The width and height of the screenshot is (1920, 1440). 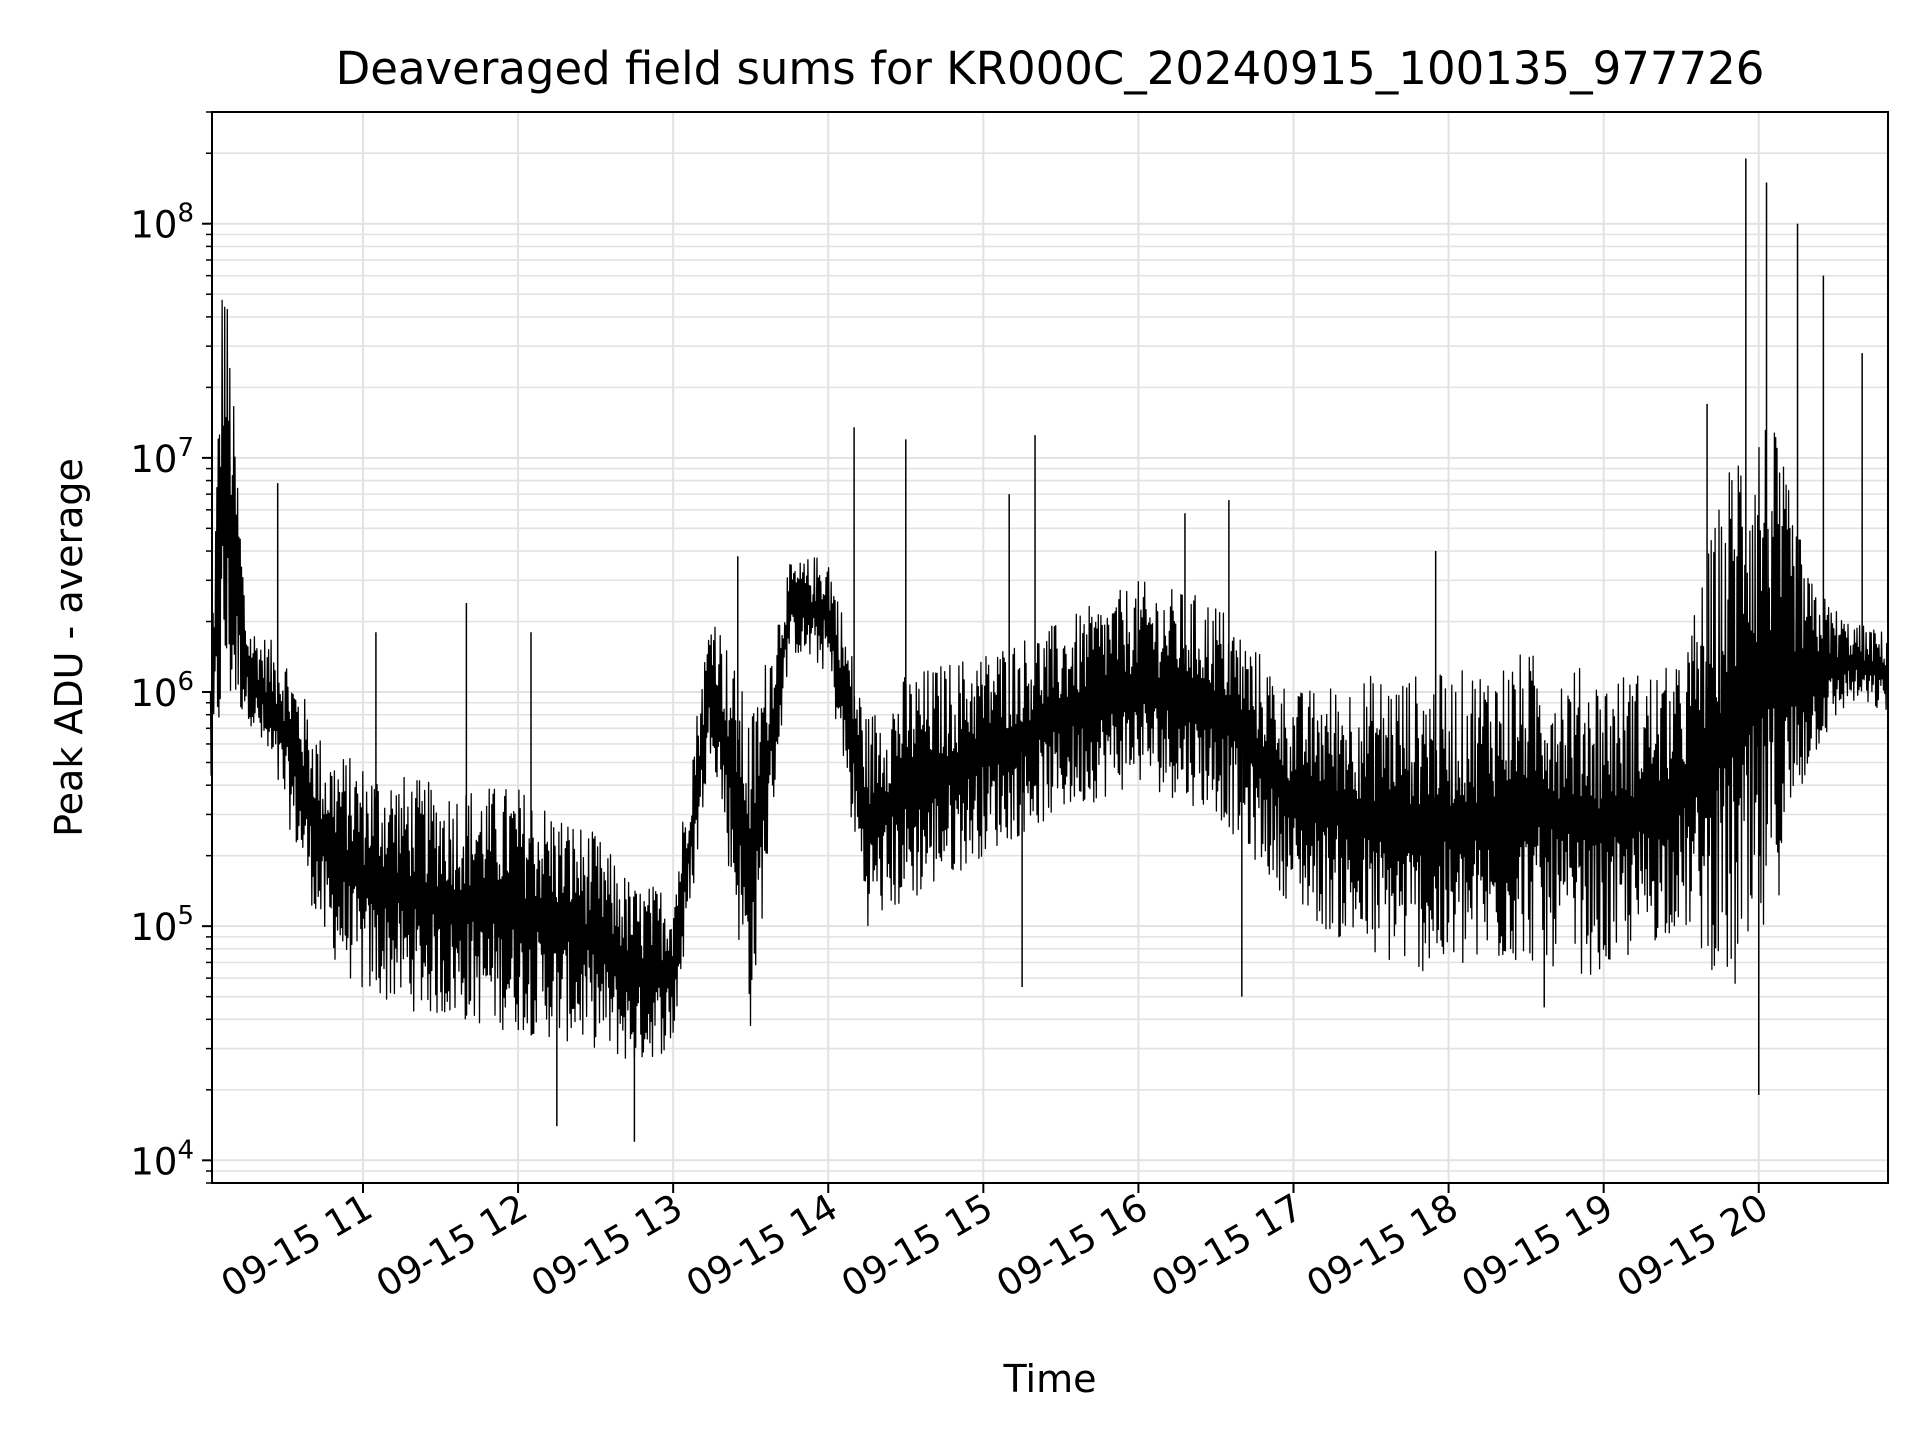 I want to click on y-tick-exponent: 5, so click(x=185, y=916).